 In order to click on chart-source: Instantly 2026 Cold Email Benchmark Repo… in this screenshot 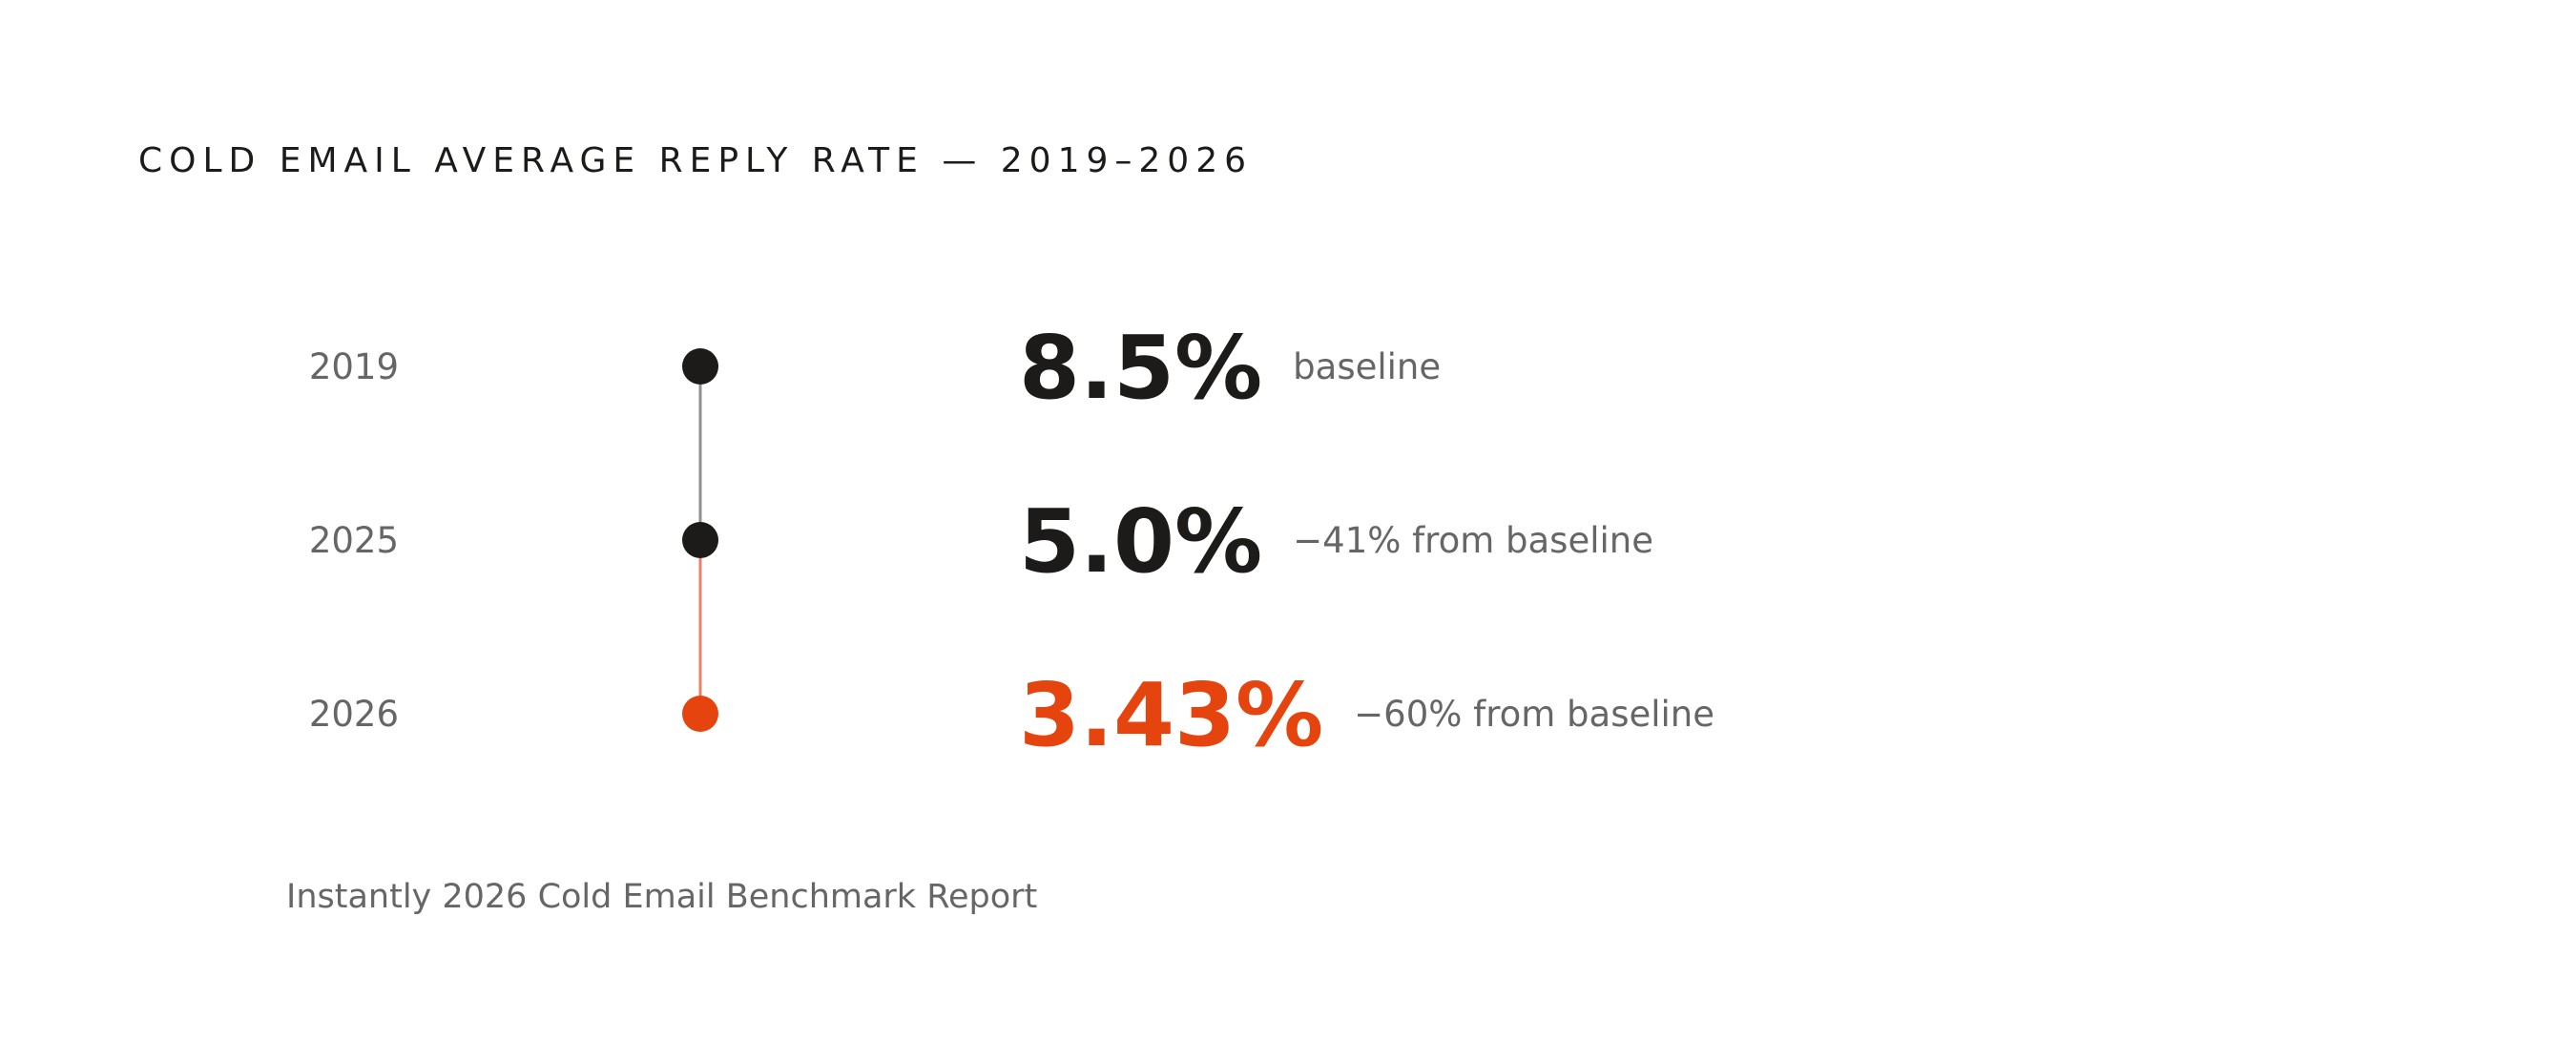, I will do `click(662, 897)`.